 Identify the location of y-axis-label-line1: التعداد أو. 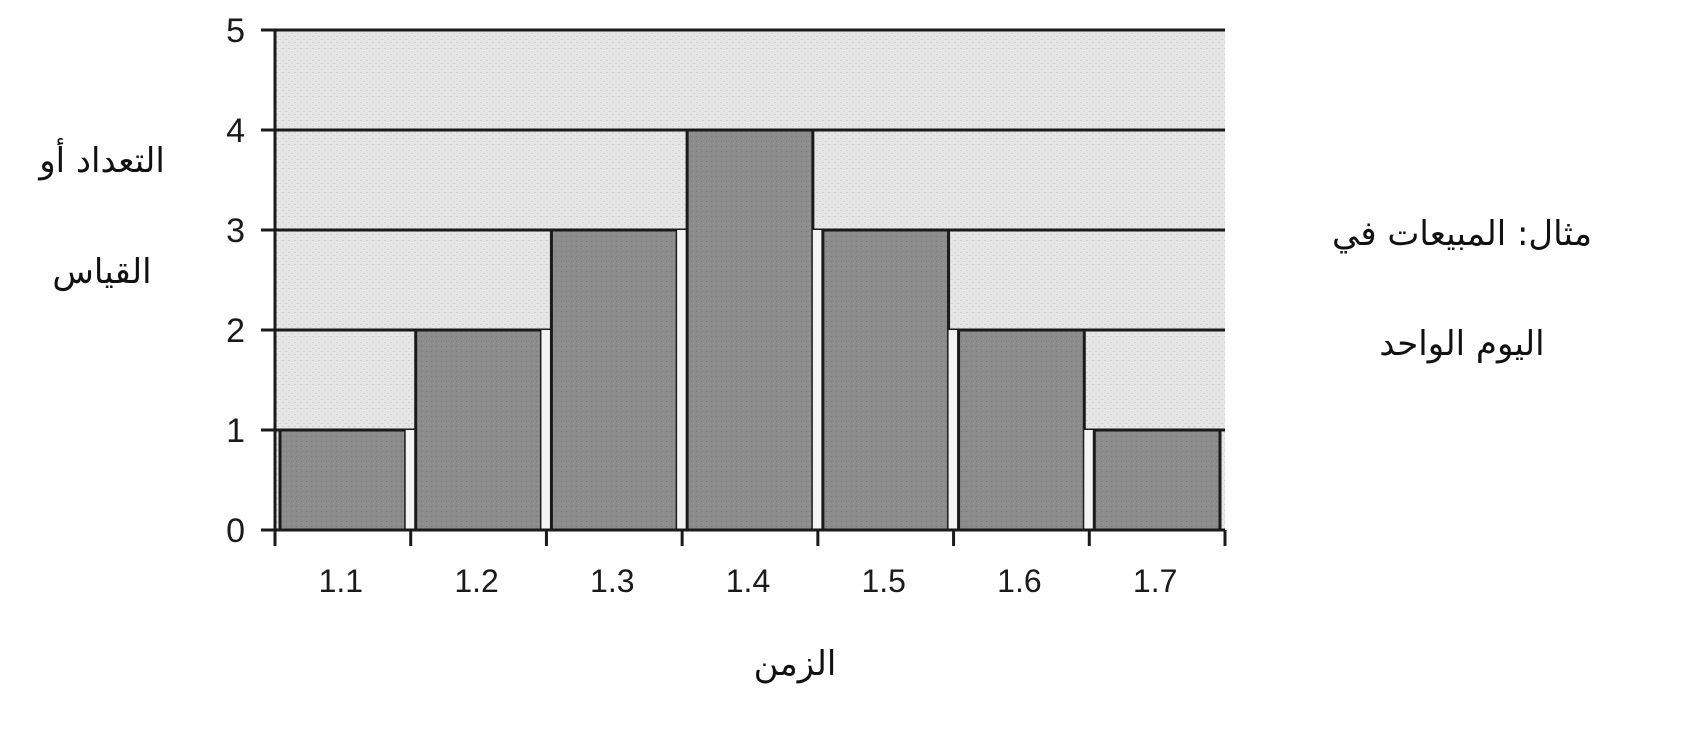
(101, 159).